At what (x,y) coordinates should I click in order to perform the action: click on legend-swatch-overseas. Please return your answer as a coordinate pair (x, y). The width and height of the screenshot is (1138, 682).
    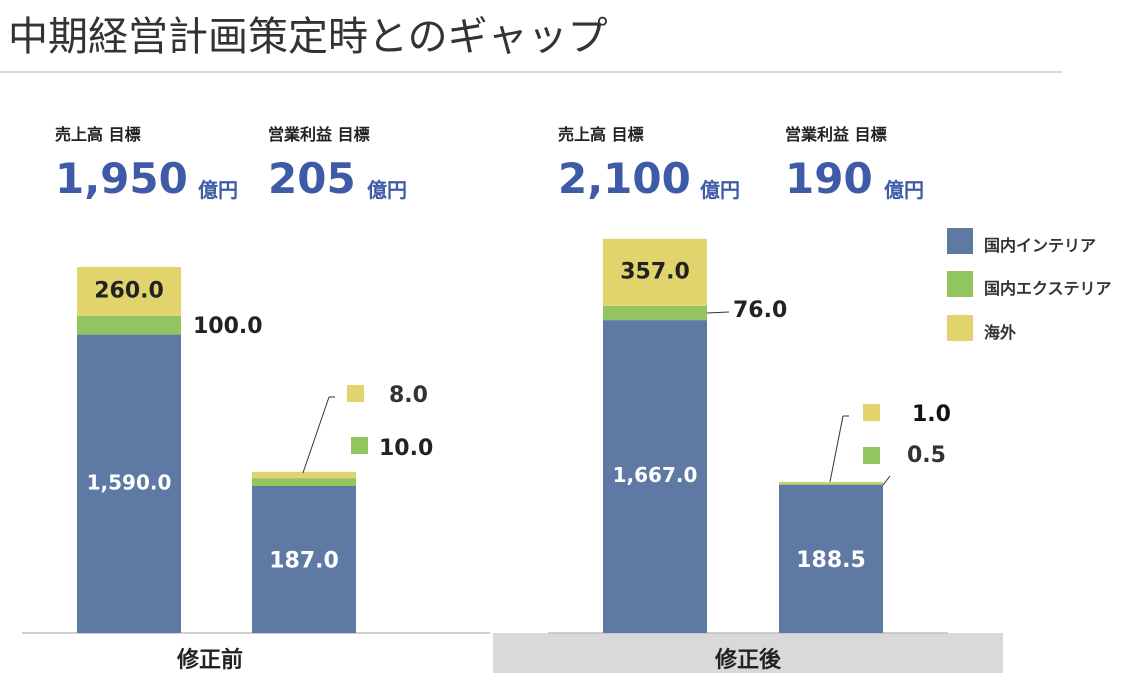
    Looking at the image, I should click on (960, 328).